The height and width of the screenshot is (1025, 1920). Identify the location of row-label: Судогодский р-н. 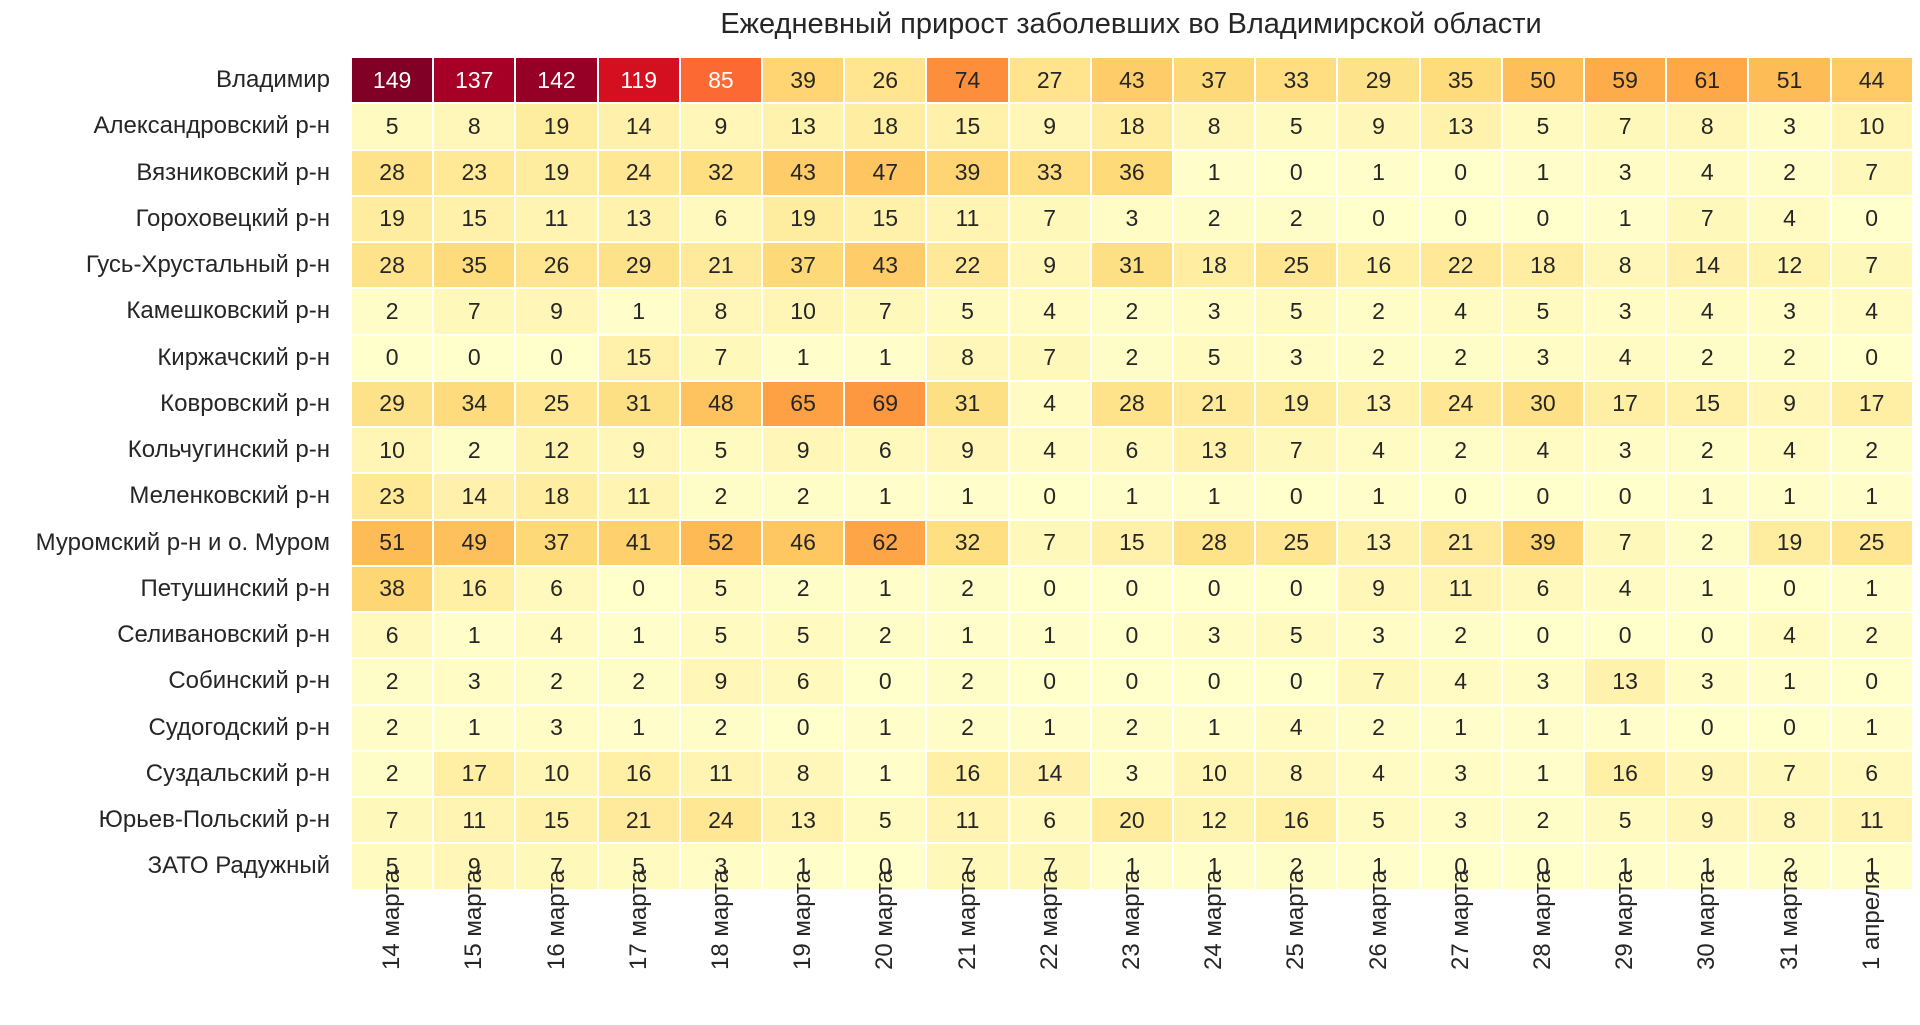
(239, 727).